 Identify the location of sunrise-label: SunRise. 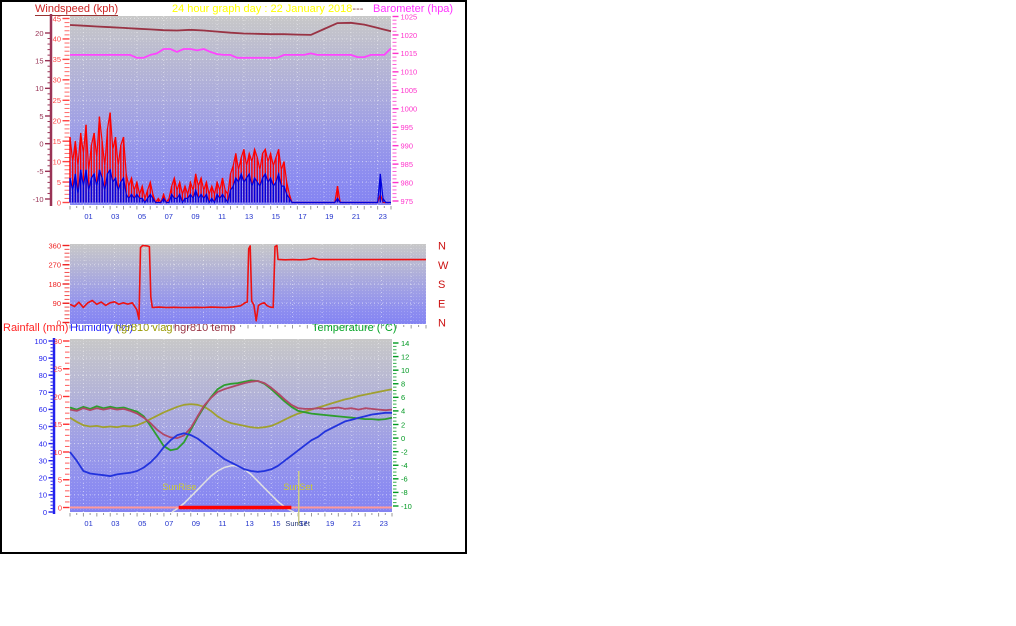
(179, 487).